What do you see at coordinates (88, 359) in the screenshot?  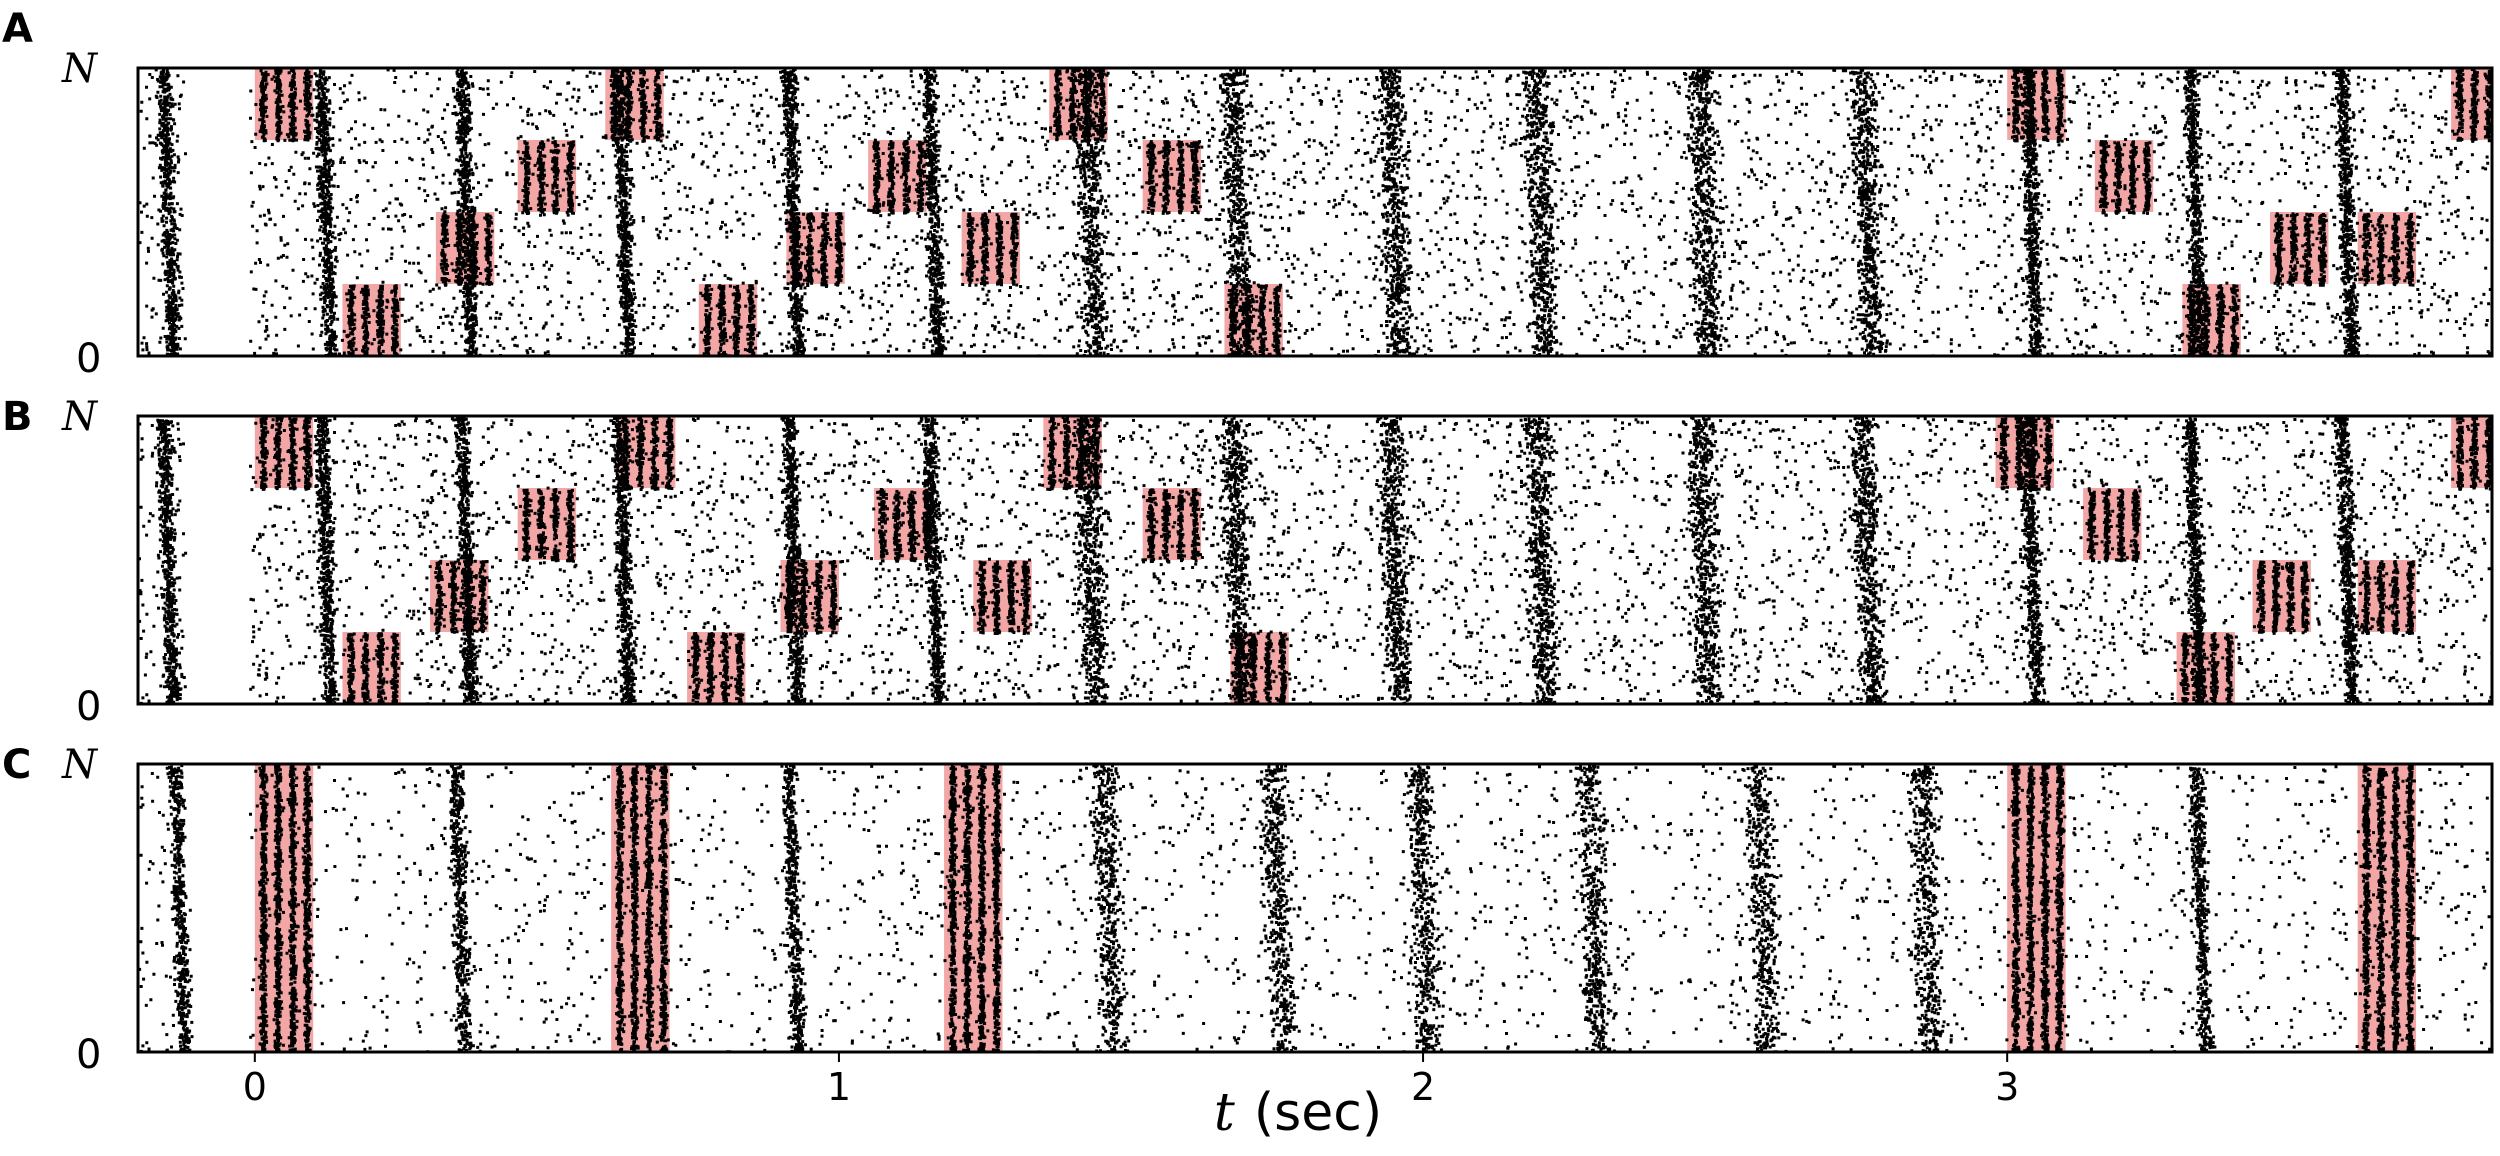 I see `panel-a-ytick-bottom: 0` at bounding box center [88, 359].